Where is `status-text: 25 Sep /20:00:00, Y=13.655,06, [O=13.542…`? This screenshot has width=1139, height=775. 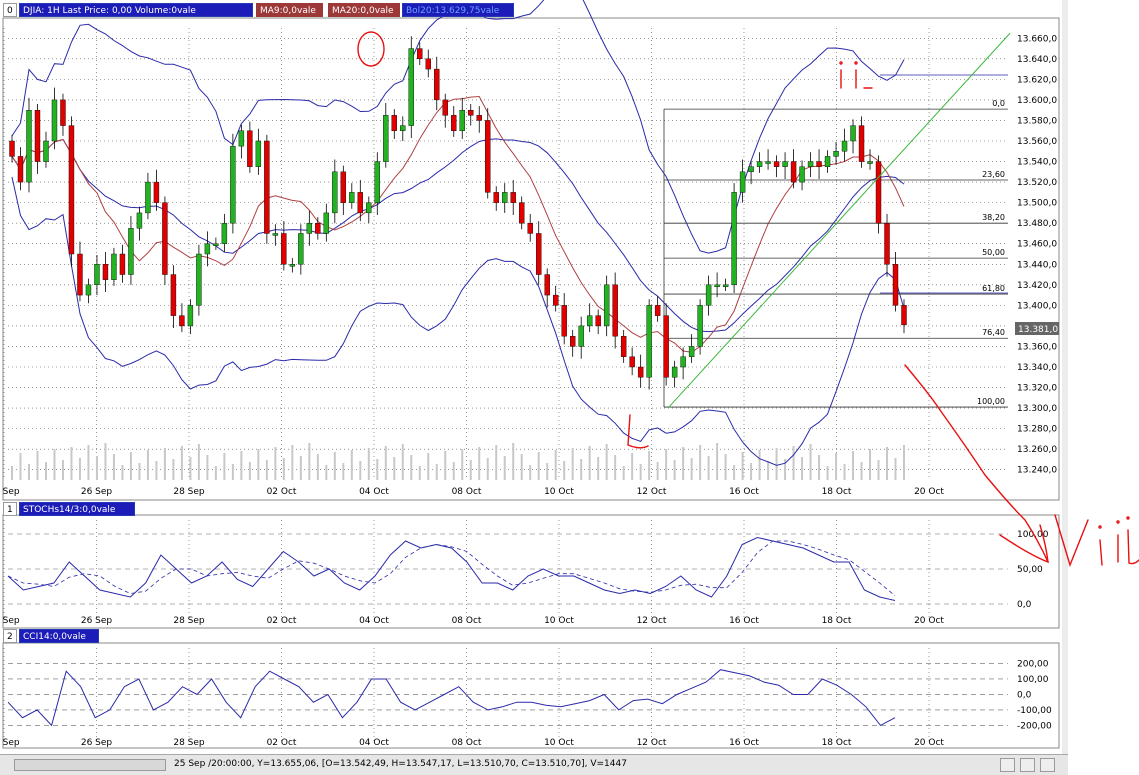 status-text: 25 Sep /20:00:00, Y=13.655,06, [O=13.542… is located at coordinates (400, 764).